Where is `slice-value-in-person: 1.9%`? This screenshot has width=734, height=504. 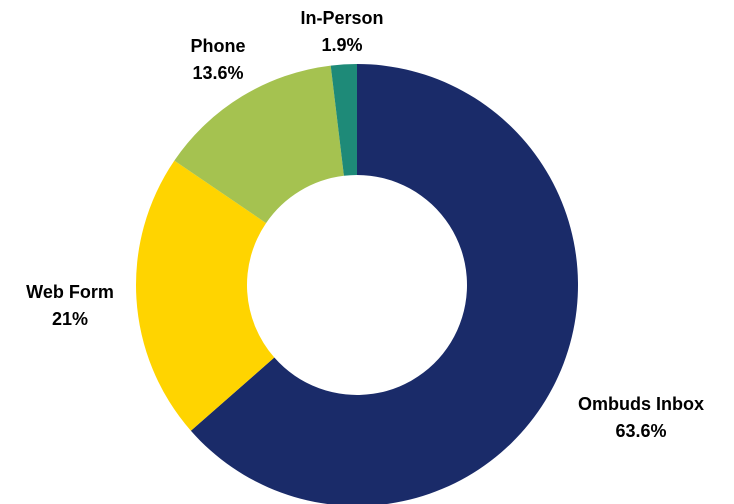
slice-value-in-person: 1.9% is located at coordinates (341, 45).